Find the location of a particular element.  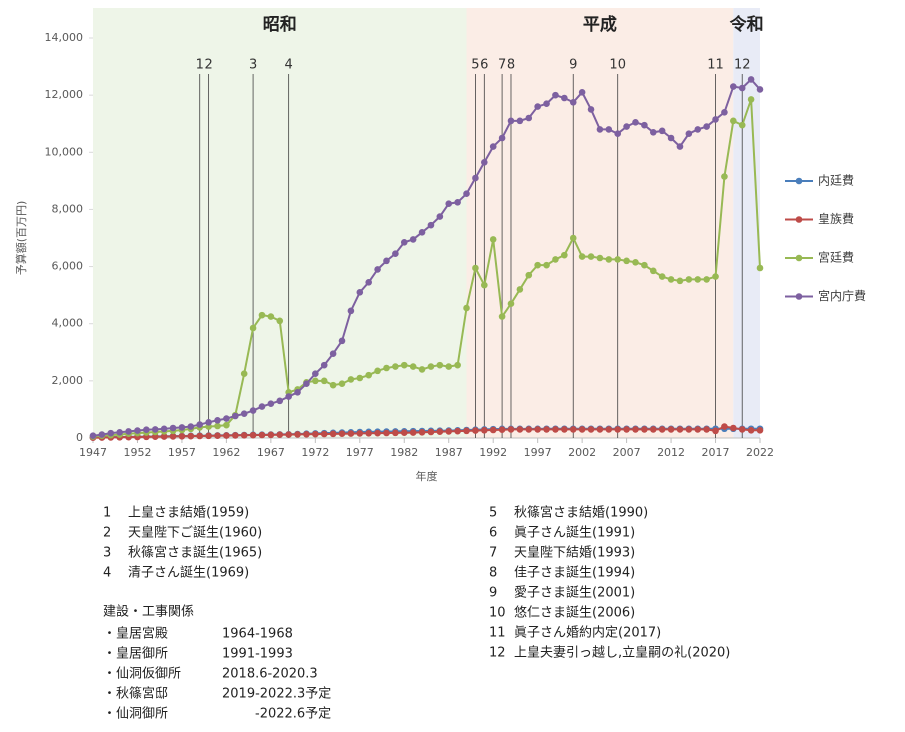

note-number: 11 is located at coordinates (497, 633).